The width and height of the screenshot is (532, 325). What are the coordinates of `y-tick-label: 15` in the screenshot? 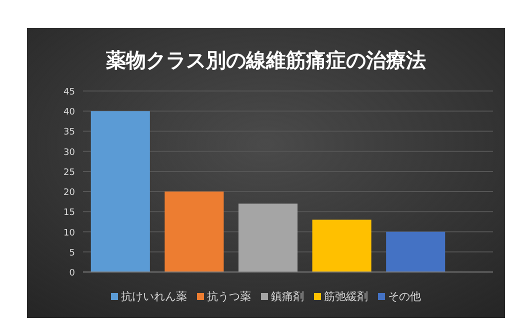 It's located at (69, 213).